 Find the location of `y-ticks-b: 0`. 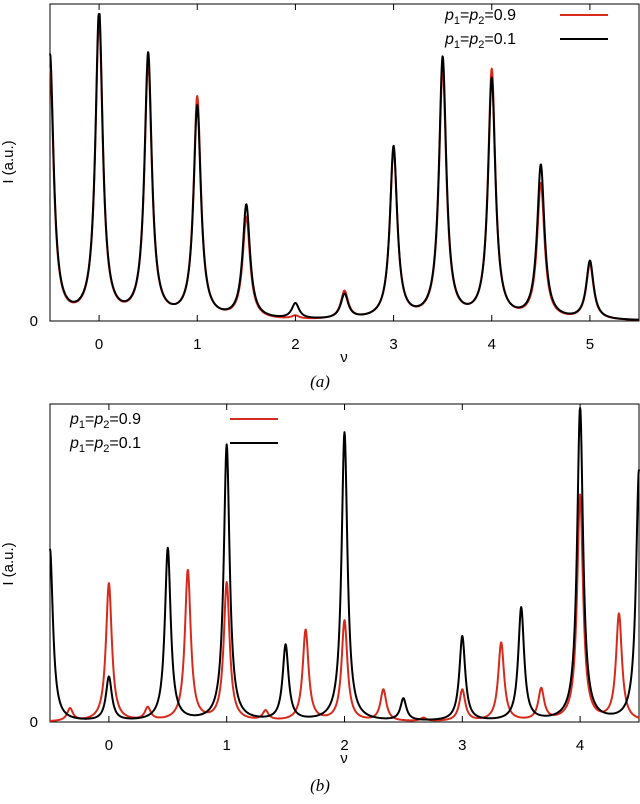

y-ticks-b: 0 is located at coordinates (34, 722).